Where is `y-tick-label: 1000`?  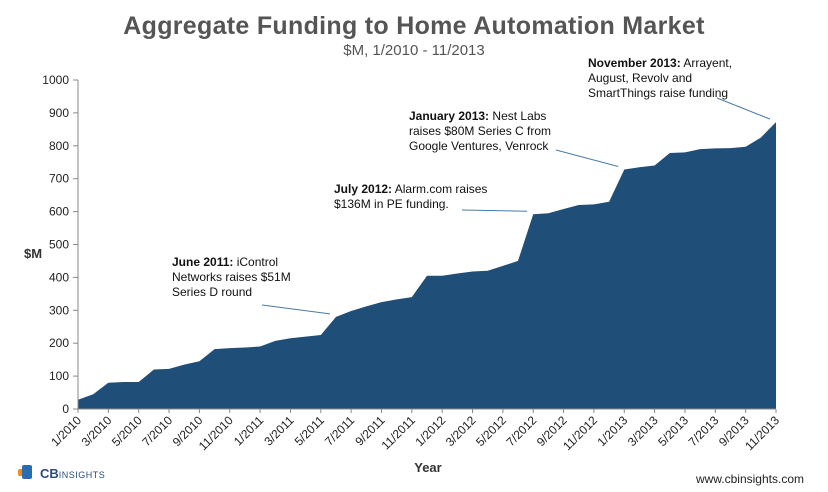 y-tick-label: 1000 is located at coordinates (55, 80).